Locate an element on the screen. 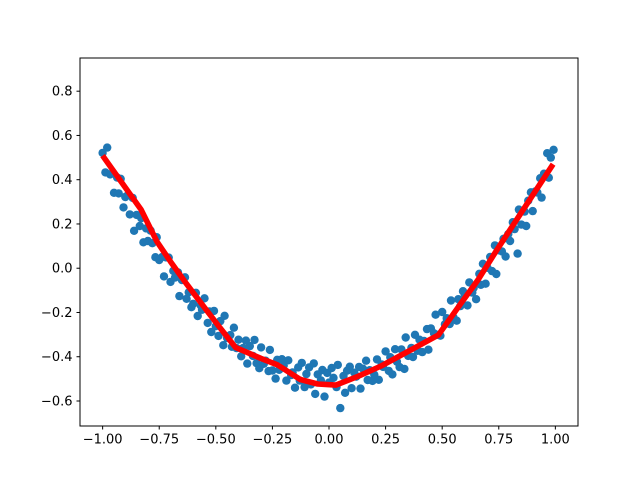 This screenshot has height=480, width=640. x-tick-label: −0.25 is located at coordinates (272, 440).